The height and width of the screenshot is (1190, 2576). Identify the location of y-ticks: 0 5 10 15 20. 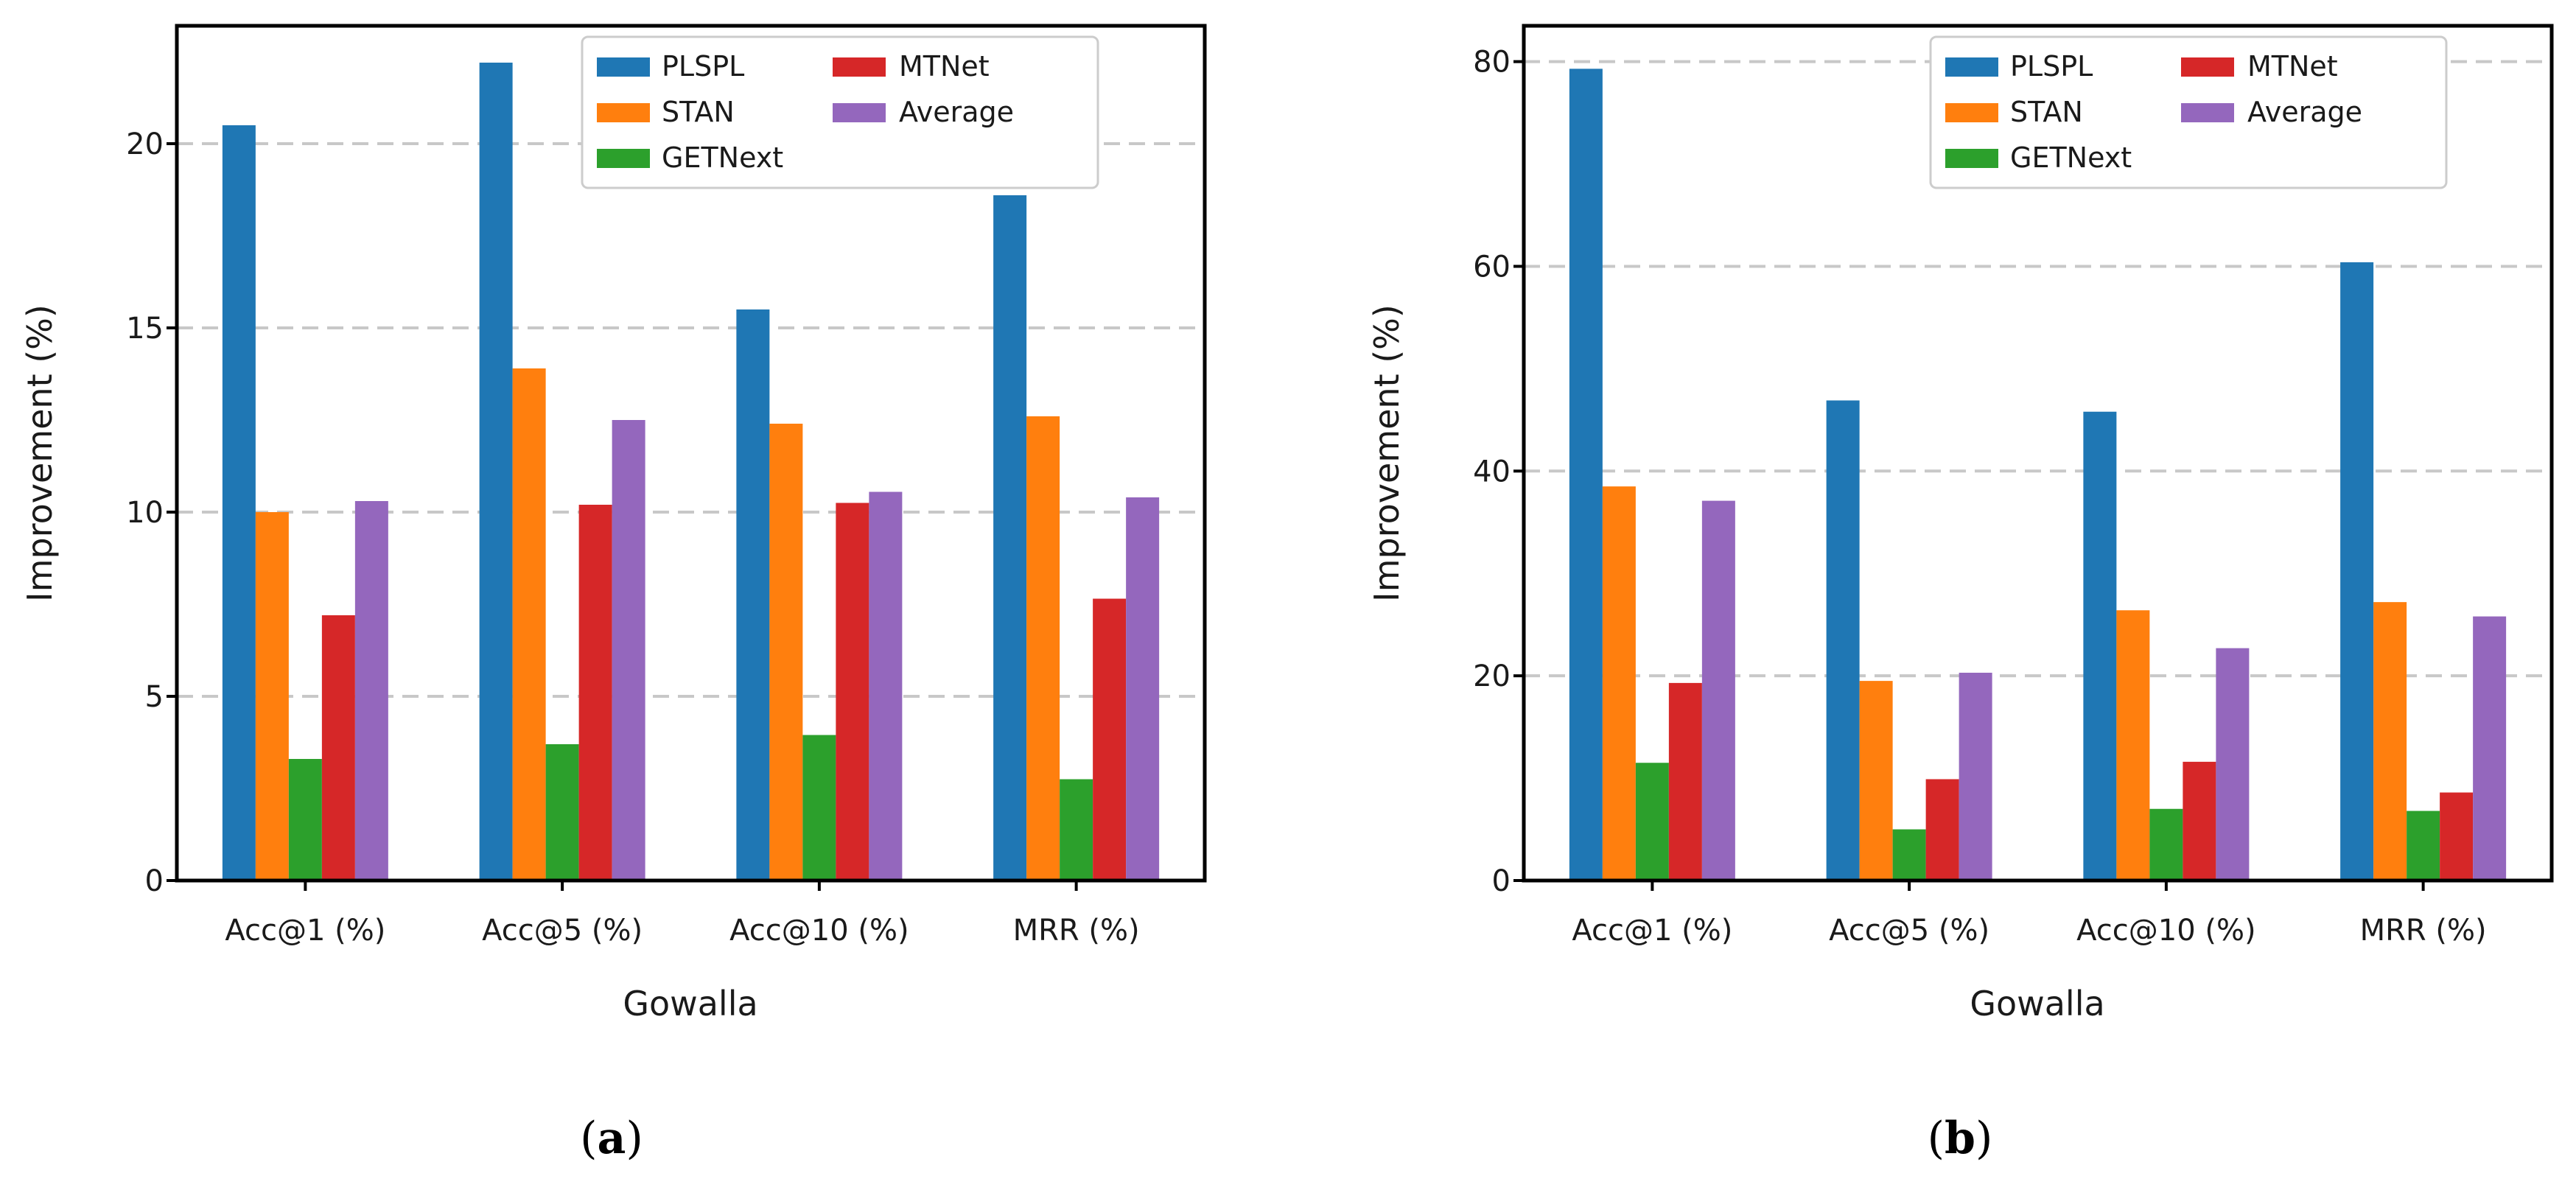
(151, 512).